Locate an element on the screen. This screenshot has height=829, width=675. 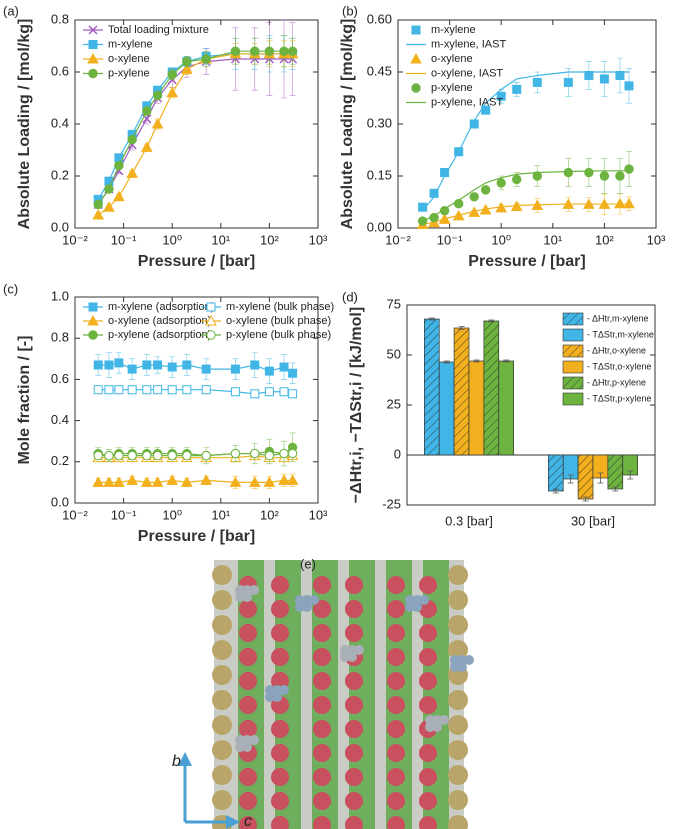
legend-label: - TΔStr,m-xylene is located at coordinates (620, 334).